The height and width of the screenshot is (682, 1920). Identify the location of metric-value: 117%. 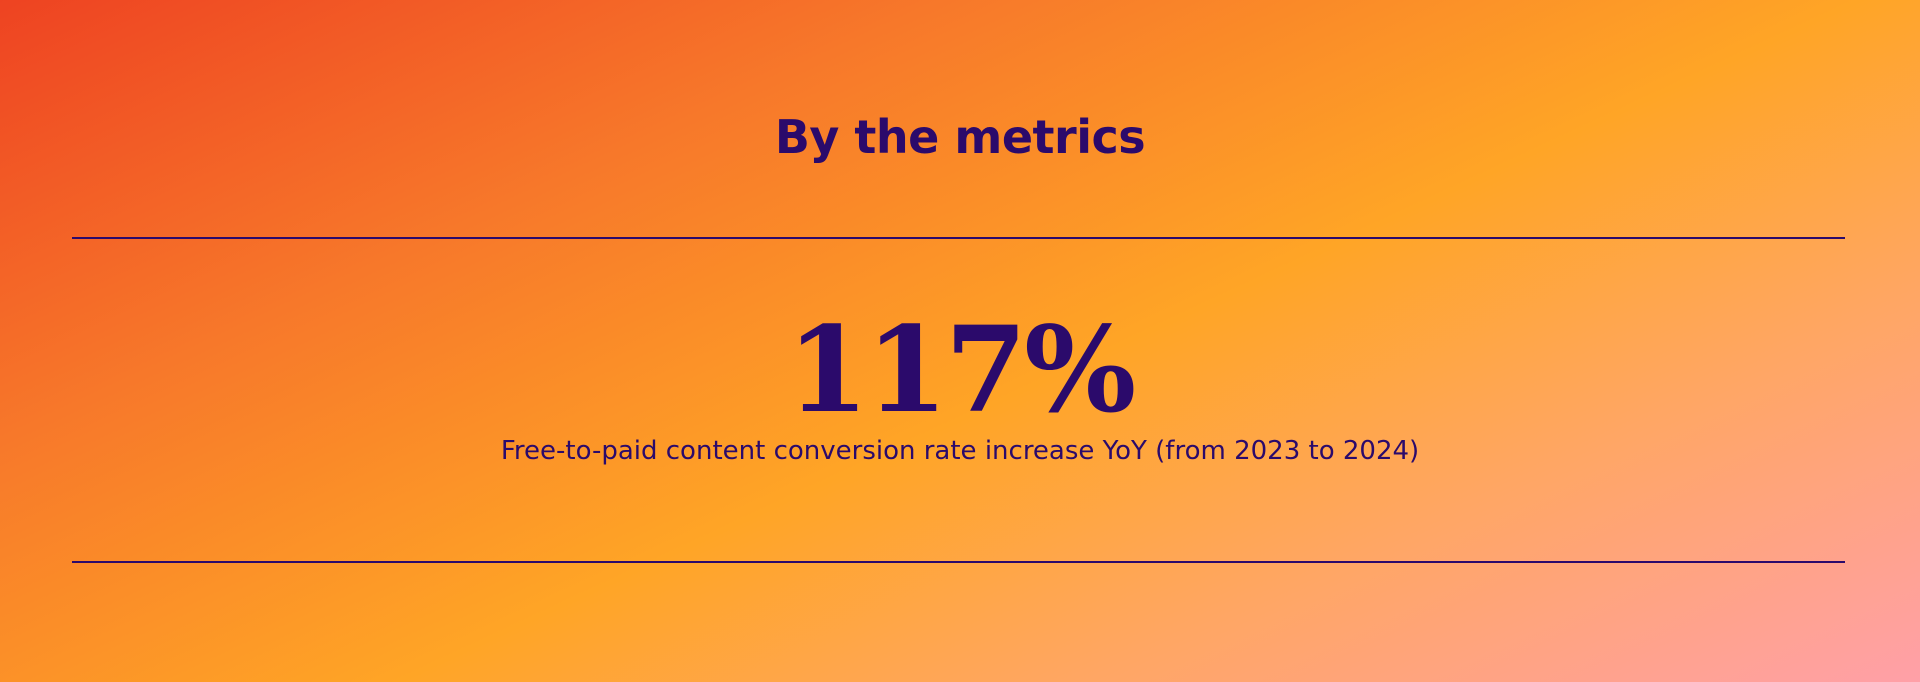
(961, 369).